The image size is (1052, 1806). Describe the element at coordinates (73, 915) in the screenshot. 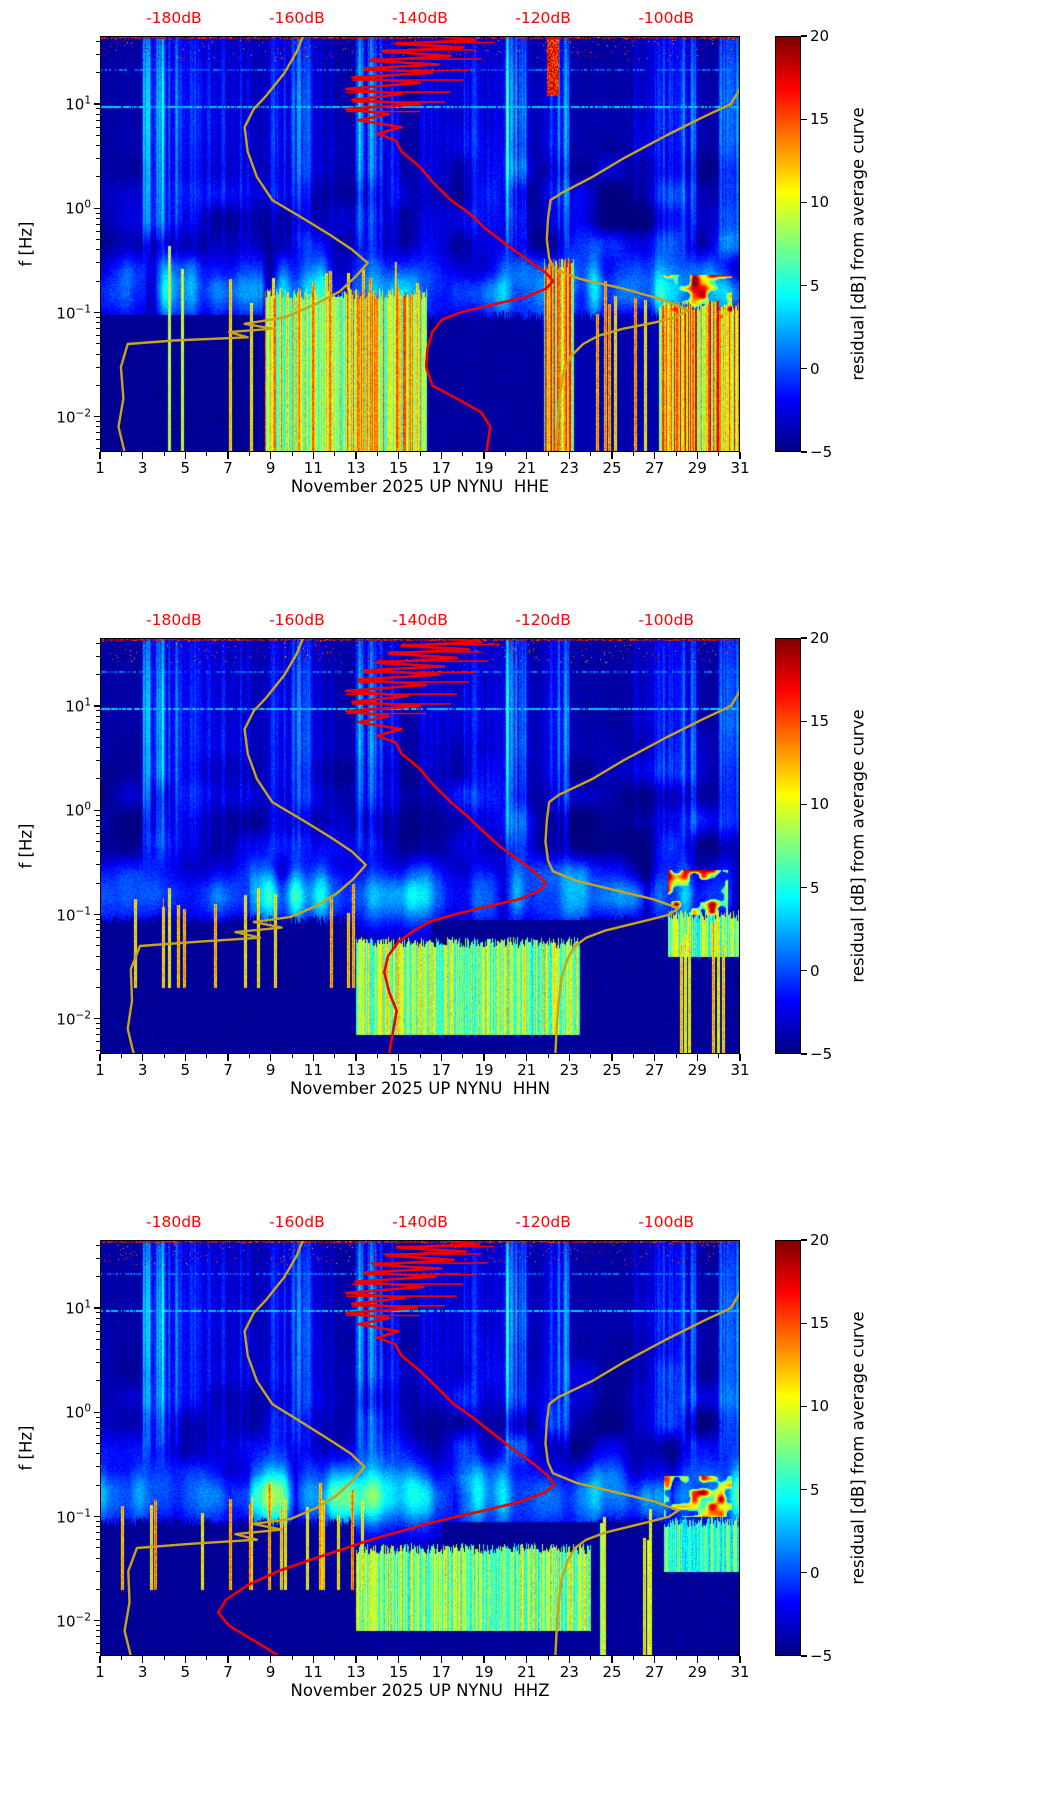

I see `y-tick-label: 10⁻¹` at that location.